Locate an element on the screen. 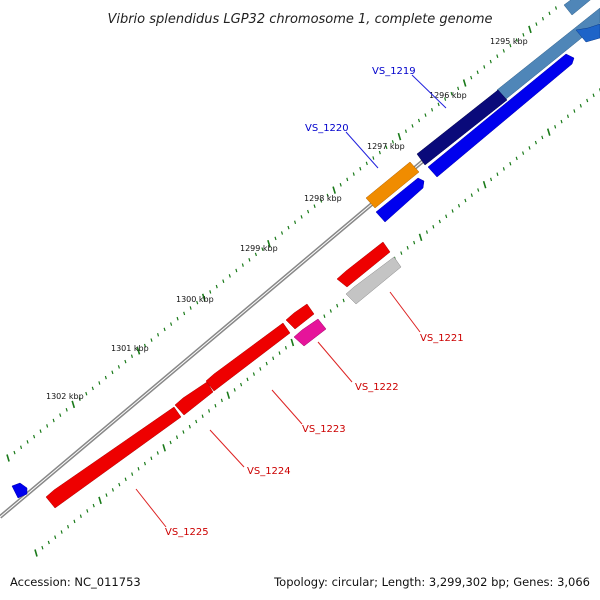 This screenshot has height=600, width=600. ruler-label-1298: 1298 kbp is located at coordinates (323, 198).